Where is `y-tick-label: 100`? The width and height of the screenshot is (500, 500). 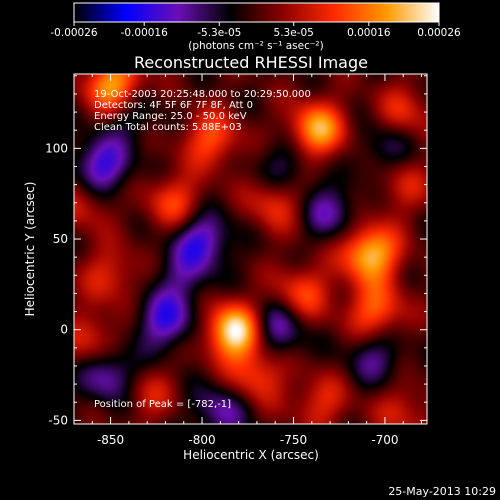 y-tick-label: 100 is located at coordinates (56, 148).